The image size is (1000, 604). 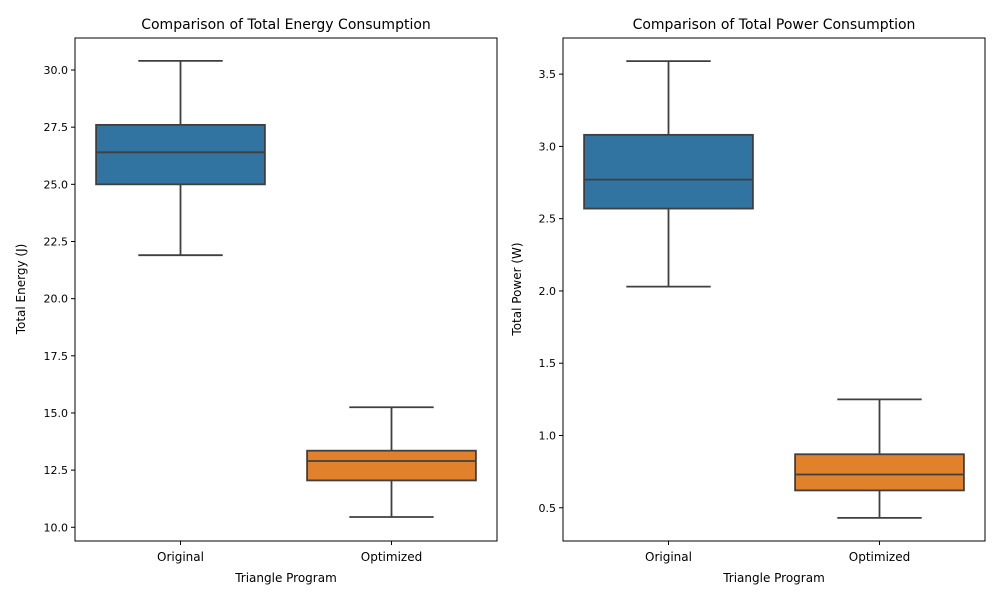 I want to click on power-chart-title: Comparison of Total Power Consumption, so click(x=774, y=25).